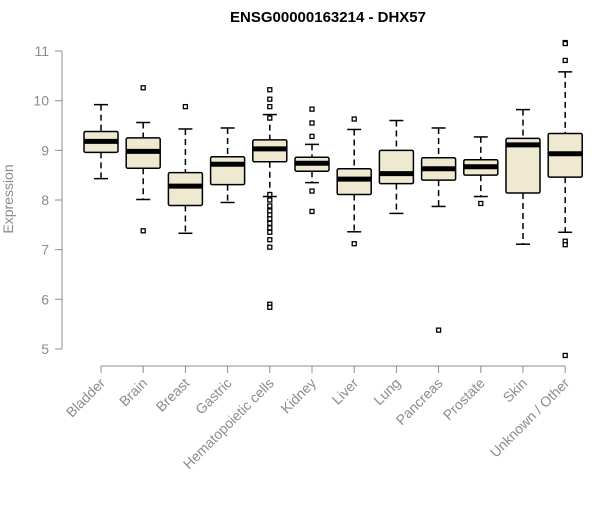 The image size is (600, 505). Describe the element at coordinates (515, 390) in the screenshot. I see `x-tick-label: Skin` at that location.